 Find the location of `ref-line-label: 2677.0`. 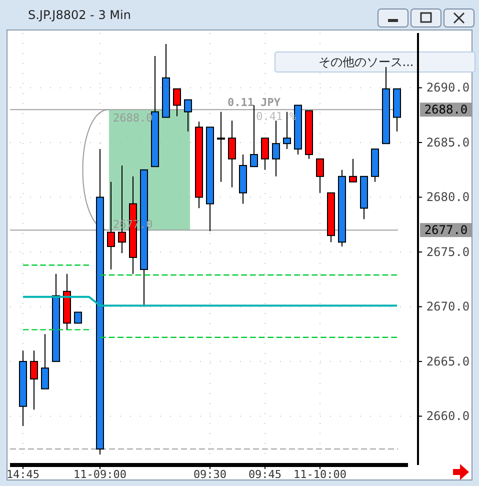

ref-line-label: 2677.0 is located at coordinates (446, 230).